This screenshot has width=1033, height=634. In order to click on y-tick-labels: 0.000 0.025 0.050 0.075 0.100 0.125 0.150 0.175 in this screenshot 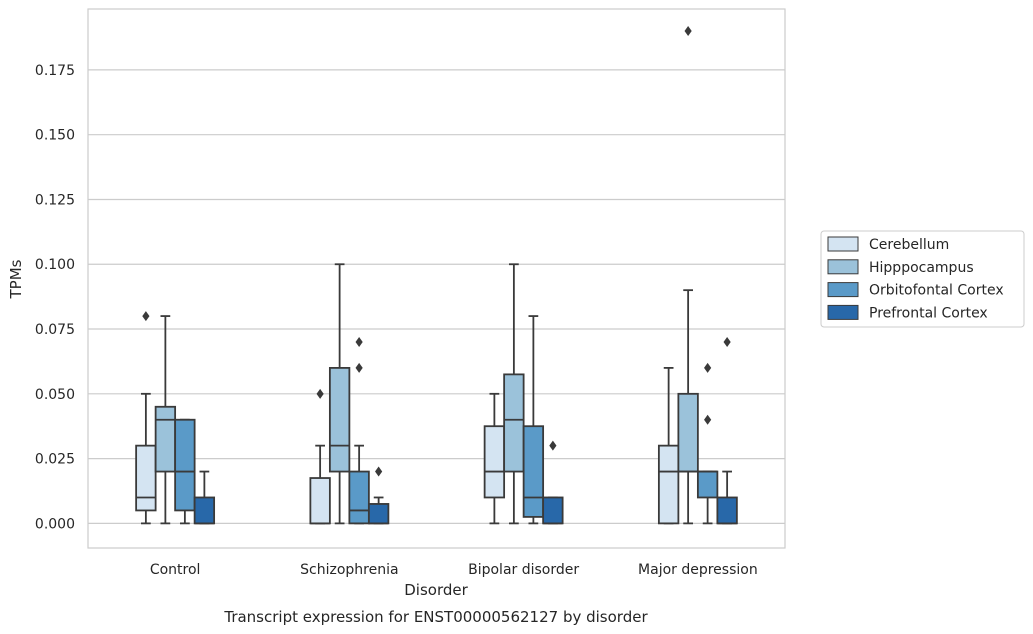, I will do `click(55, 297)`.